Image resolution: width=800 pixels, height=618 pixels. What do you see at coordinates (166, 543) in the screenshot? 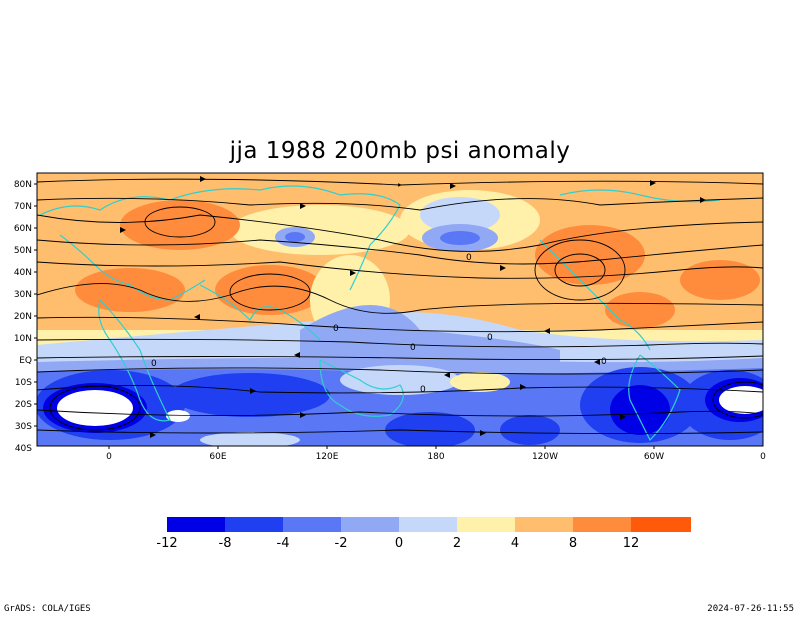
I see `colorbar-label: -12` at bounding box center [166, 543].